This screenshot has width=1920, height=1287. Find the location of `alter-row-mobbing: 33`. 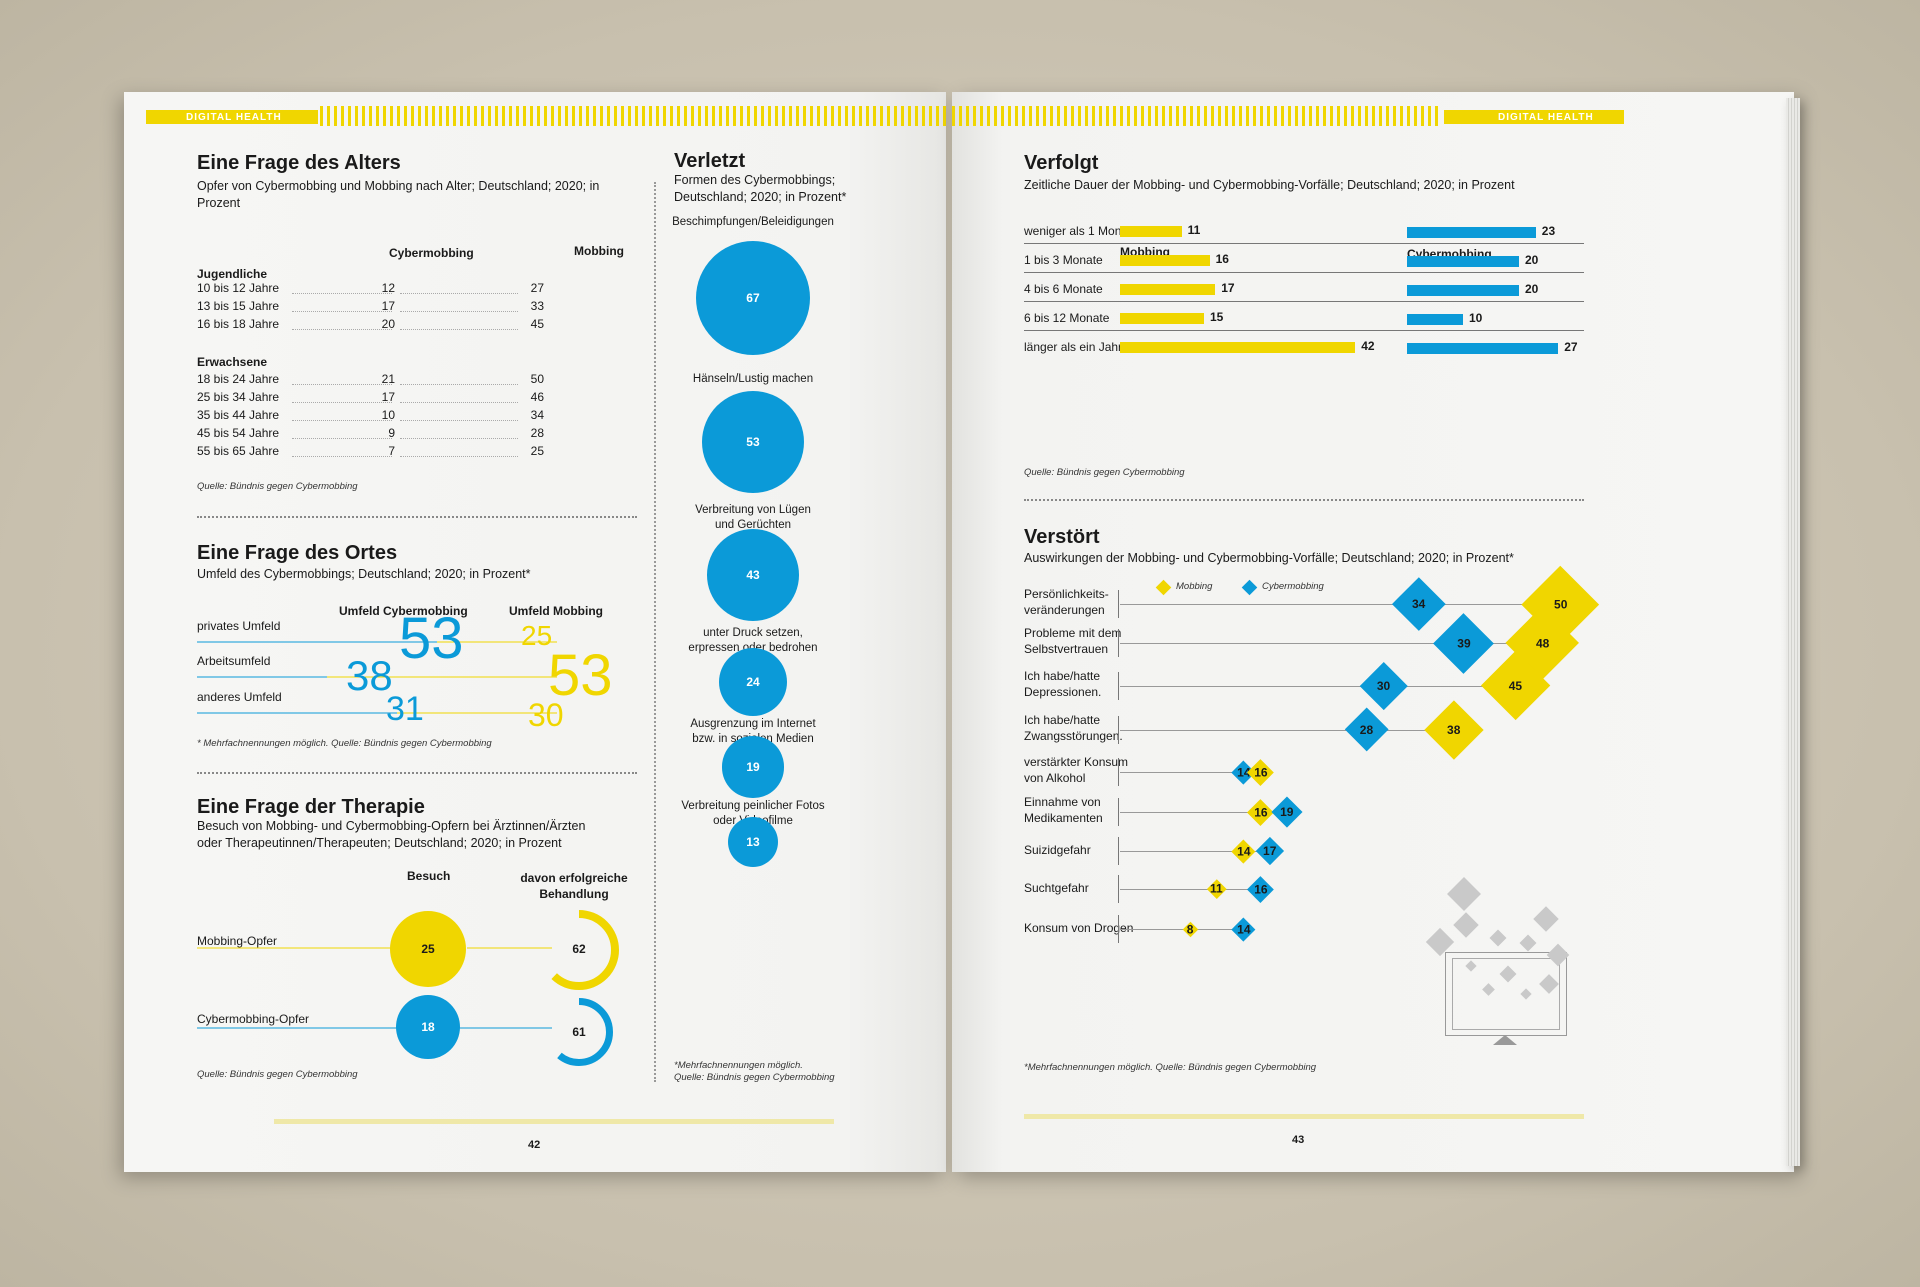

alter-row-mobbing: 33 is located at coordinates (537, 306).